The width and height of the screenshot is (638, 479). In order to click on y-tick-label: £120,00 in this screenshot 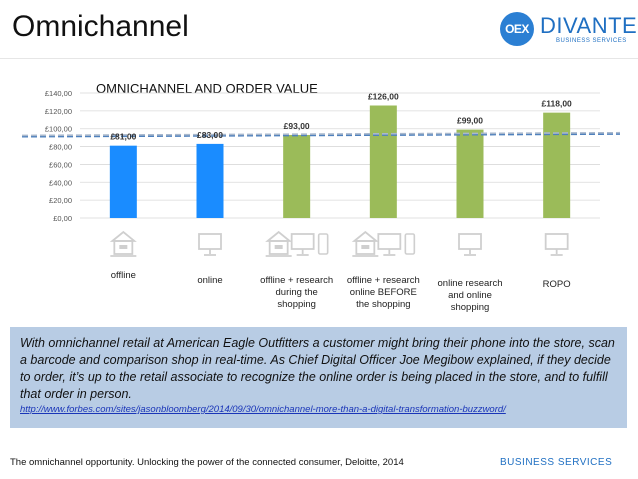, I will do `click(58, 111)`.